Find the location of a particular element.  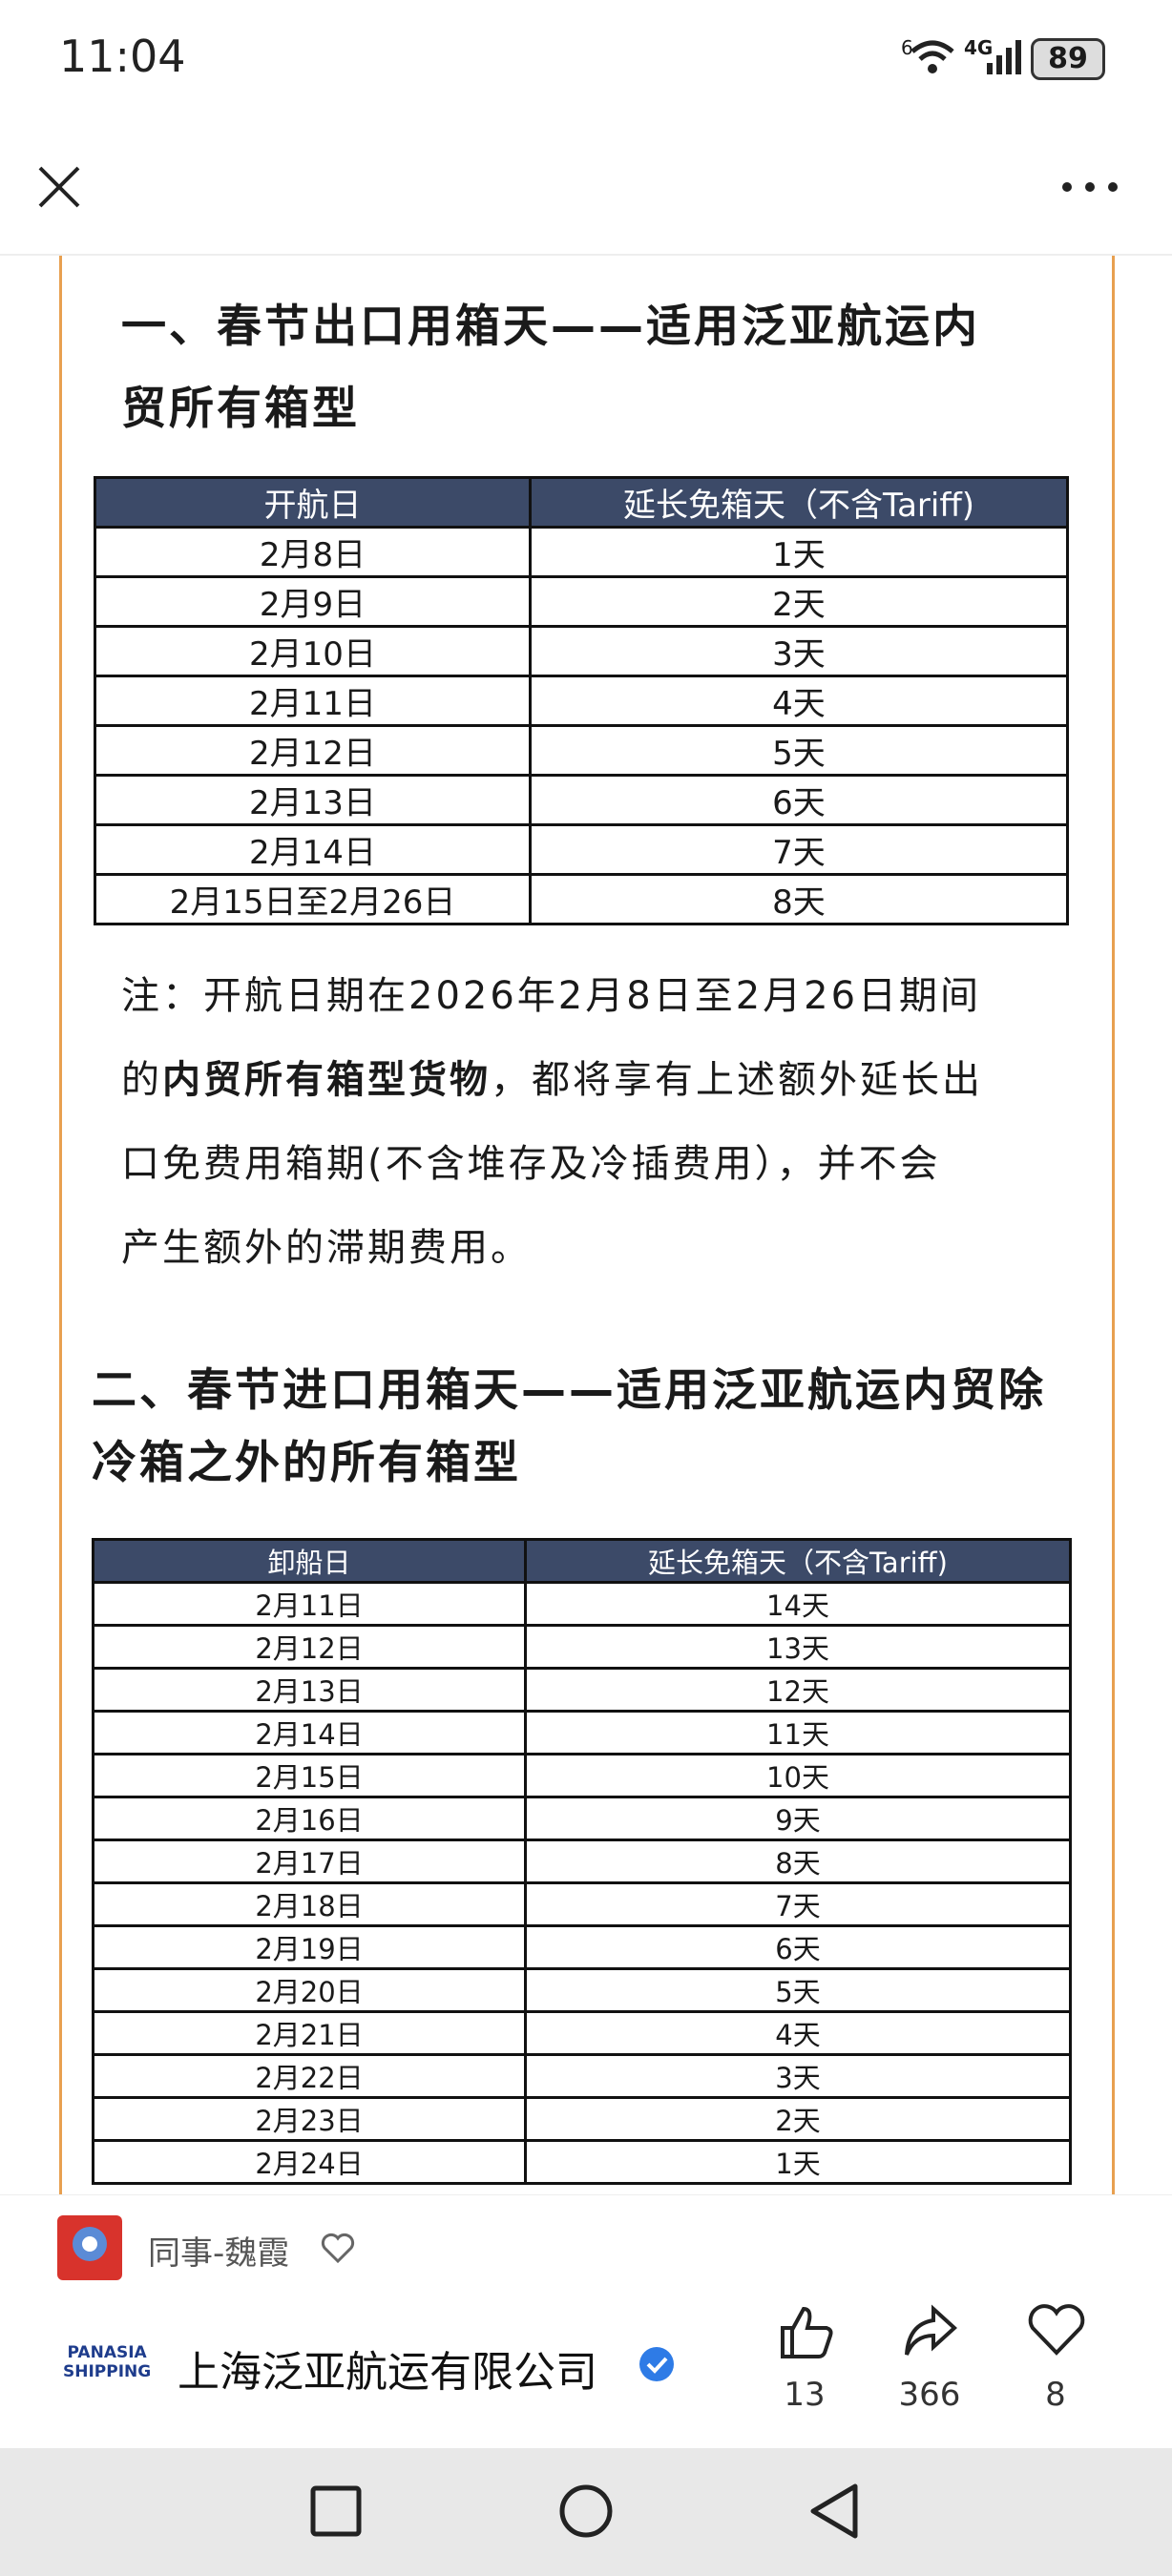

note-line: 口免费用箱期(不含堆存及冷插费用），并不会 is located at coordinates (552, 1164).